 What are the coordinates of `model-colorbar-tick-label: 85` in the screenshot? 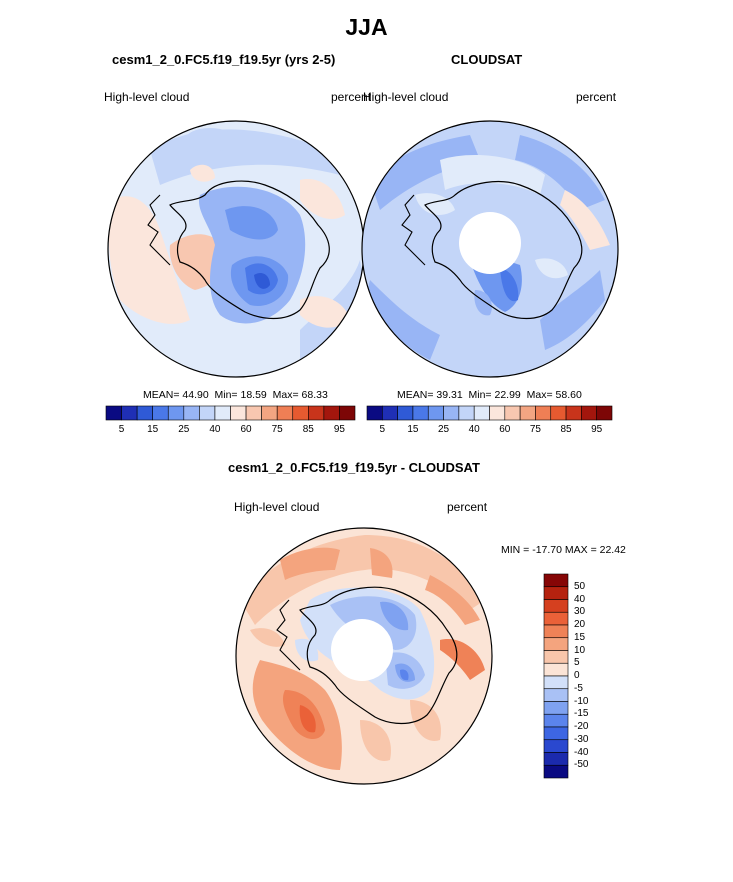 It's located at (308, 429).